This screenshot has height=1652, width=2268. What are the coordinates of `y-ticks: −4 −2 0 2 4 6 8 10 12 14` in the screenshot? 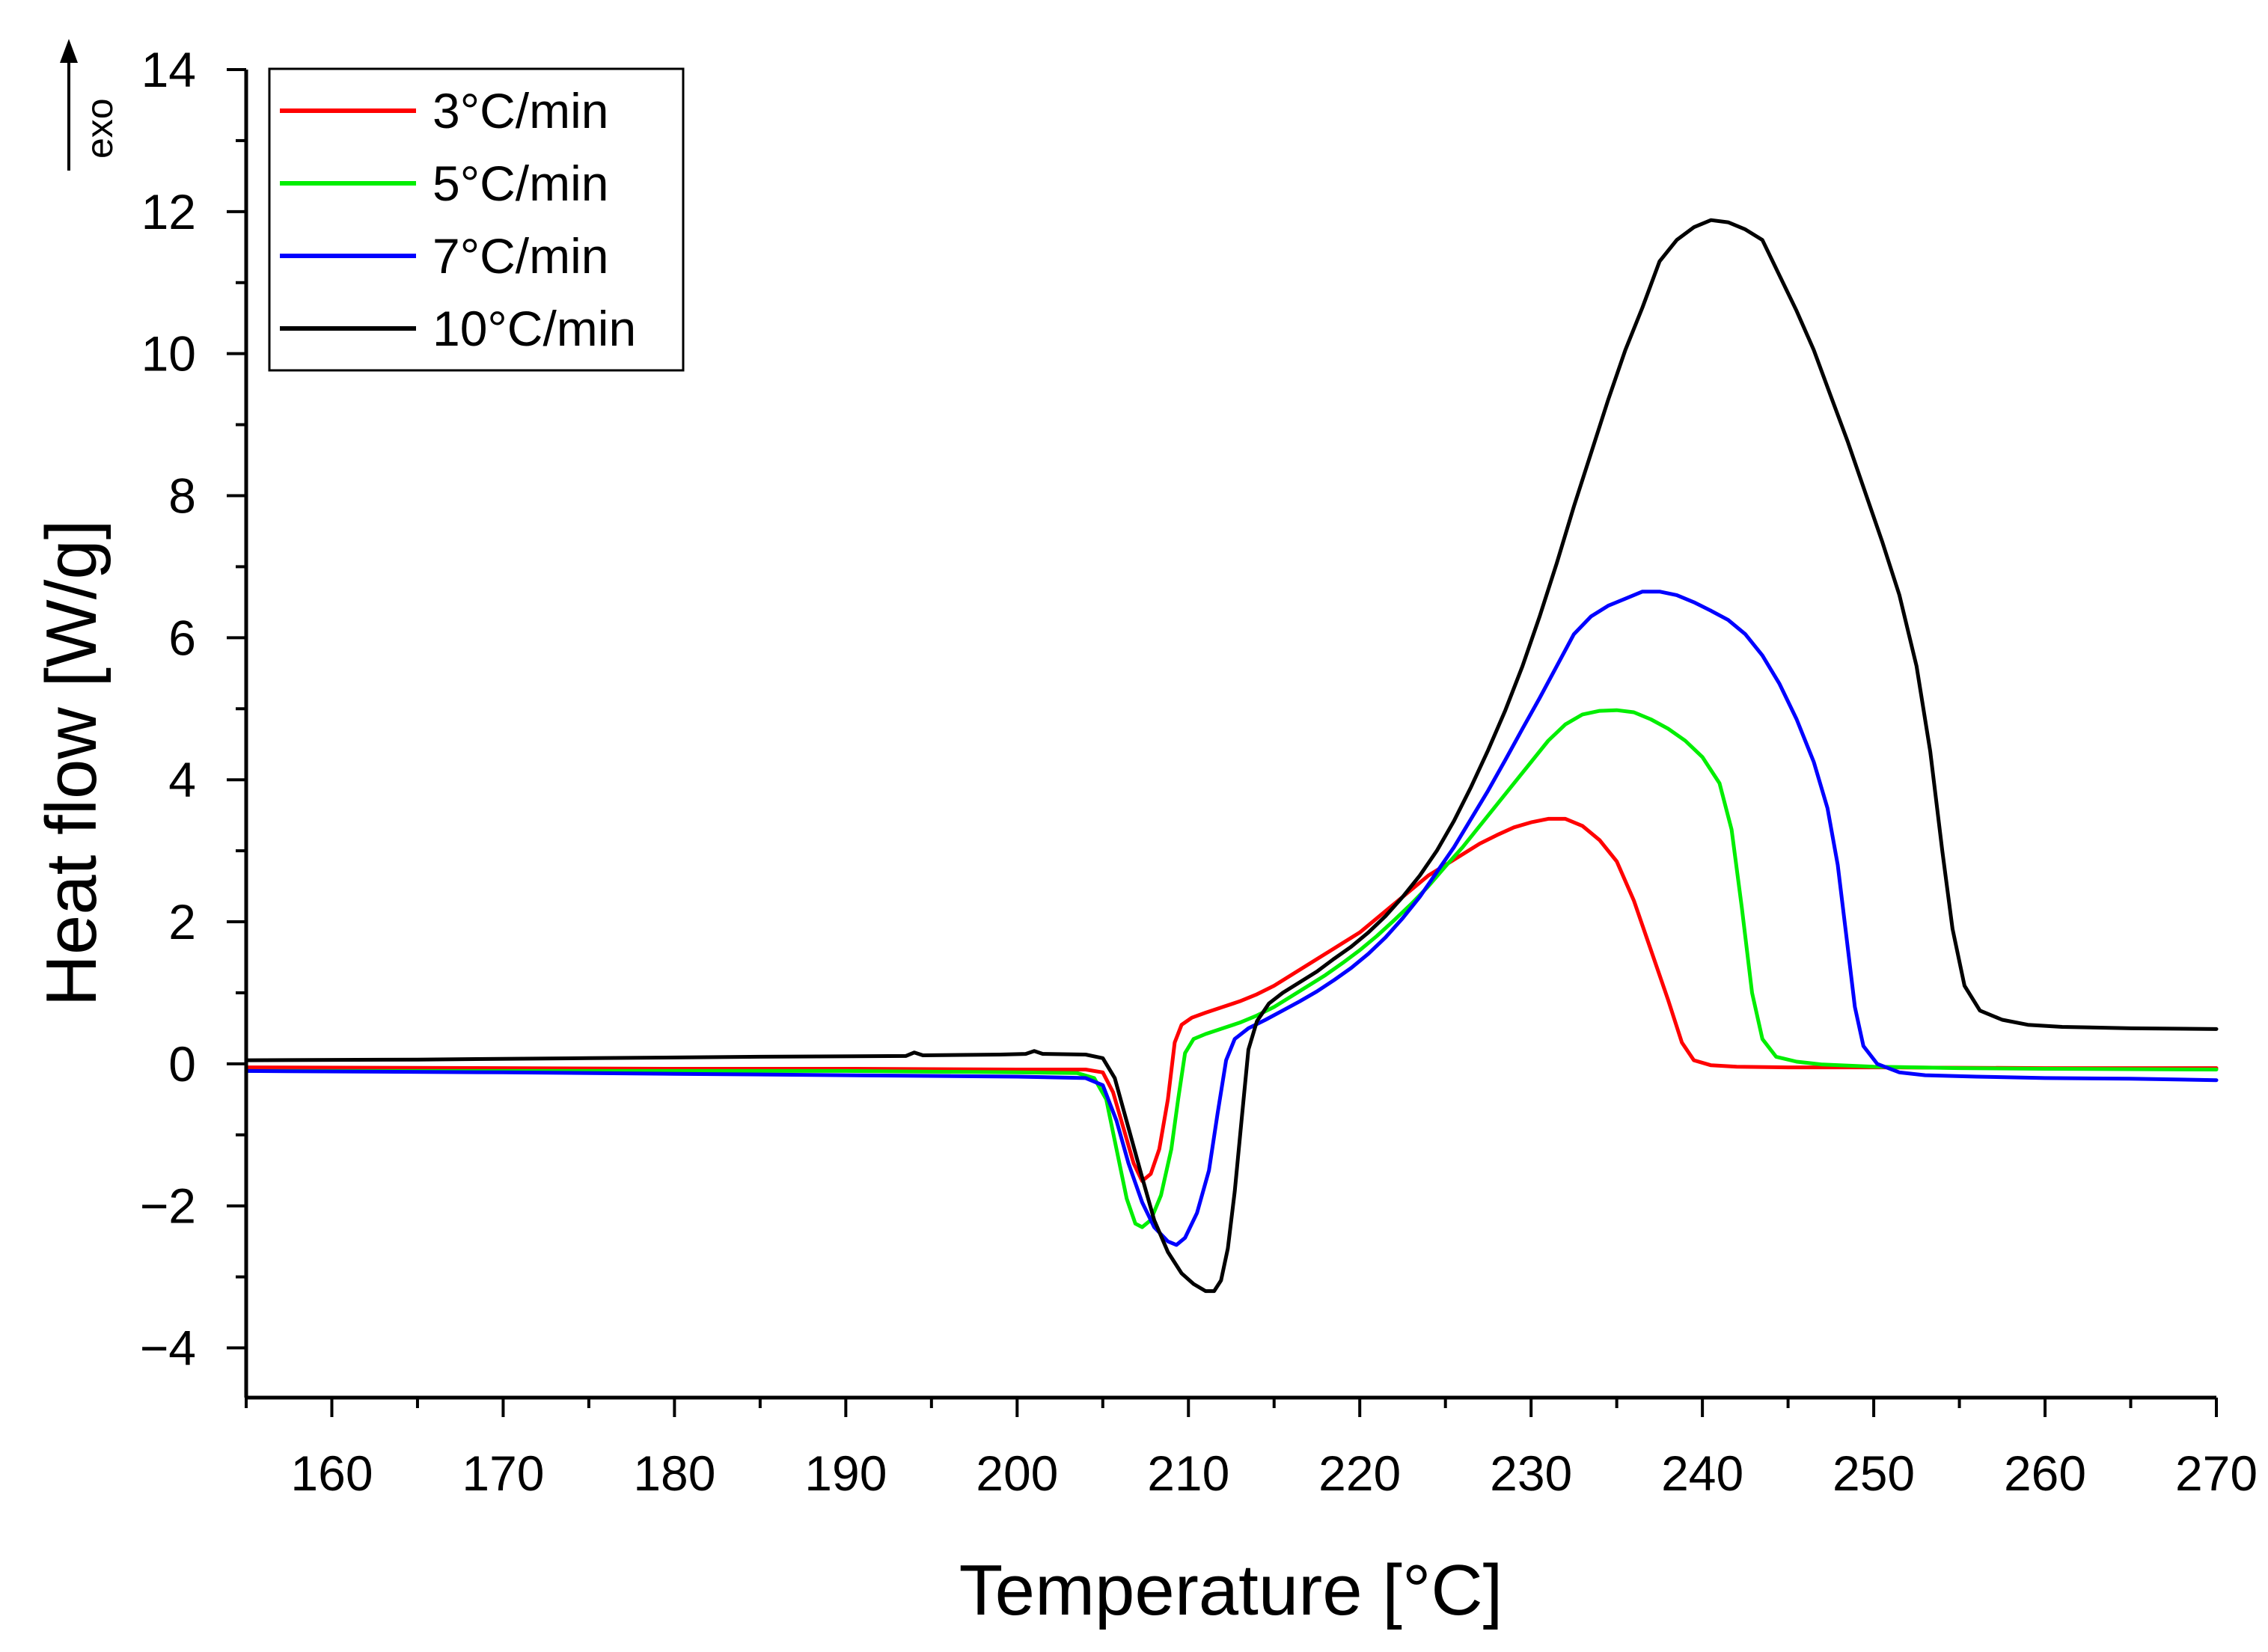 It's located at (193, 709).